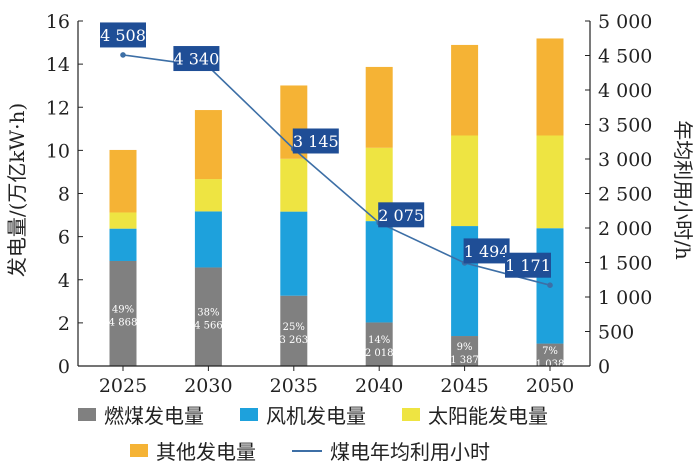 This screenshot has width=700, height=472. I want to click on x-tick-label-2045: 2045, so click(464, 385).